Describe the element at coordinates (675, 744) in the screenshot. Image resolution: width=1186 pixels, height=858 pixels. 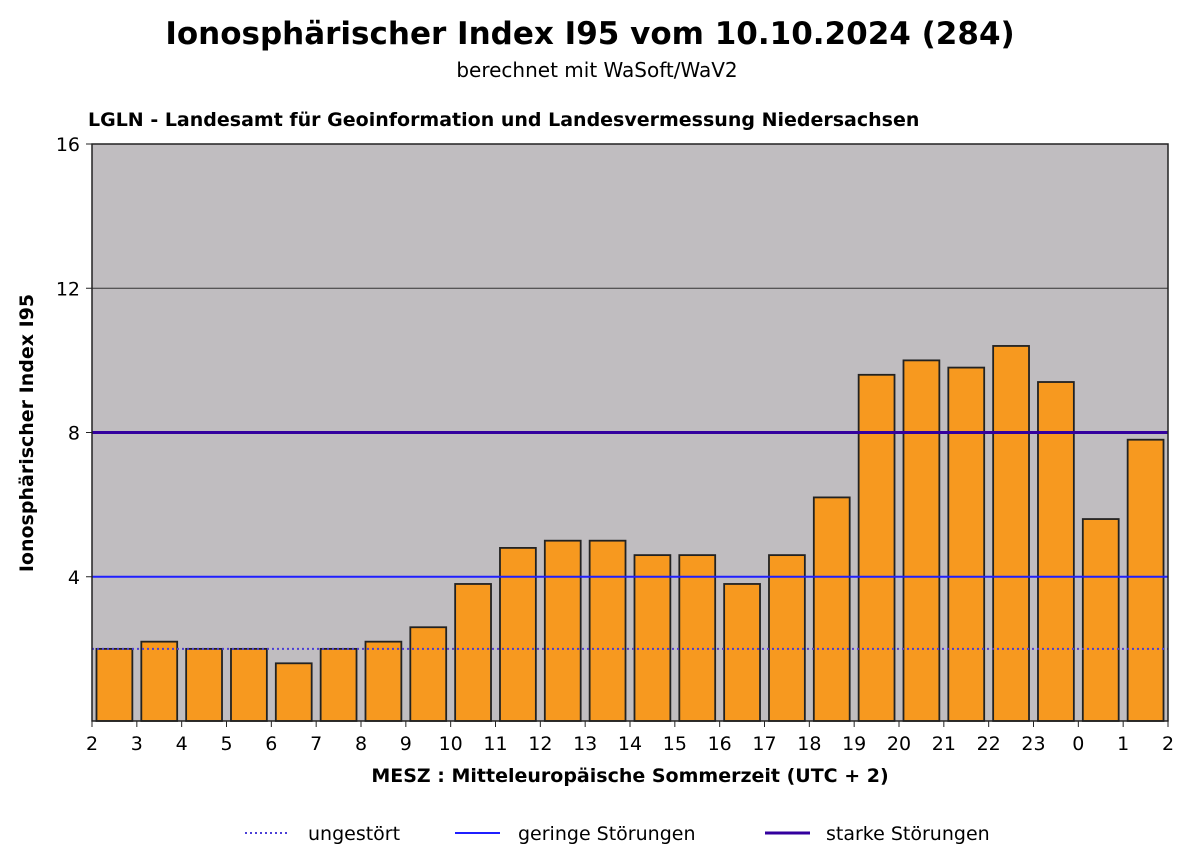
I see `x-tick-label: 15` at that location.